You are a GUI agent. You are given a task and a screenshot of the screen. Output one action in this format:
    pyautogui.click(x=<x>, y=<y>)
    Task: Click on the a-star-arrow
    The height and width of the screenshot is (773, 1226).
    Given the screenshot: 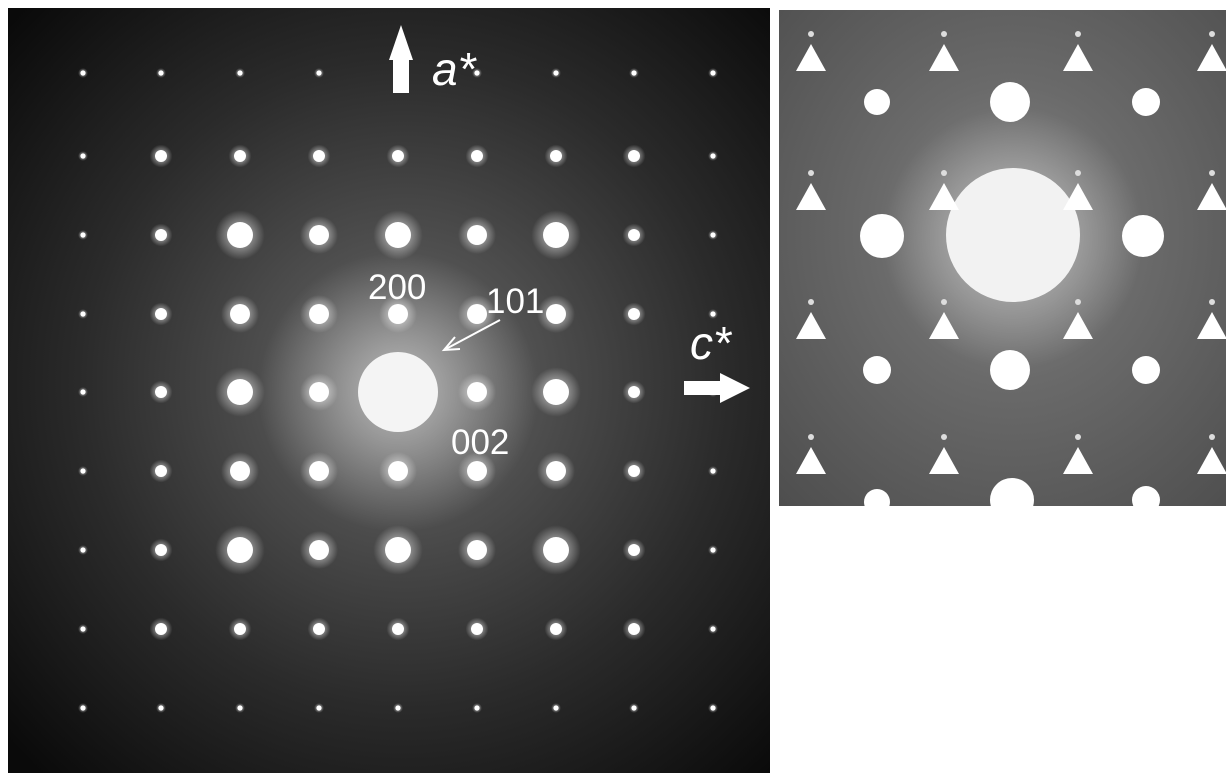 What is the action you would take?
    pyautogui.click(x=401, y=59)
    